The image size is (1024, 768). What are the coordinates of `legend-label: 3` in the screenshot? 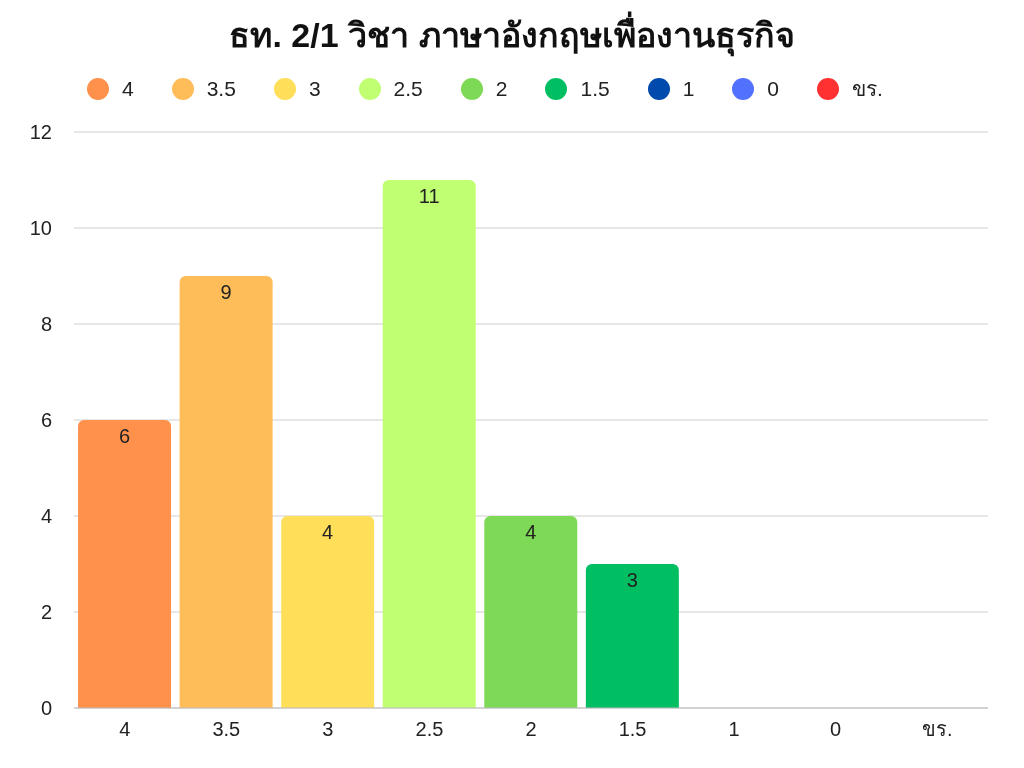 It's located at (314, 88).